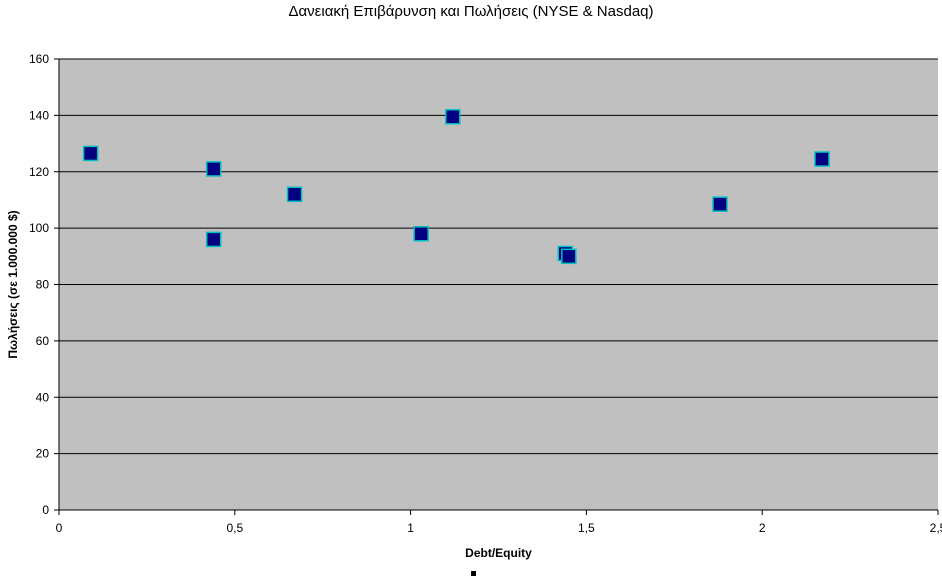 This screenshot has width=942, height=577. I want to click on x-axis-title: Debt/Equity, so click(498, 553).